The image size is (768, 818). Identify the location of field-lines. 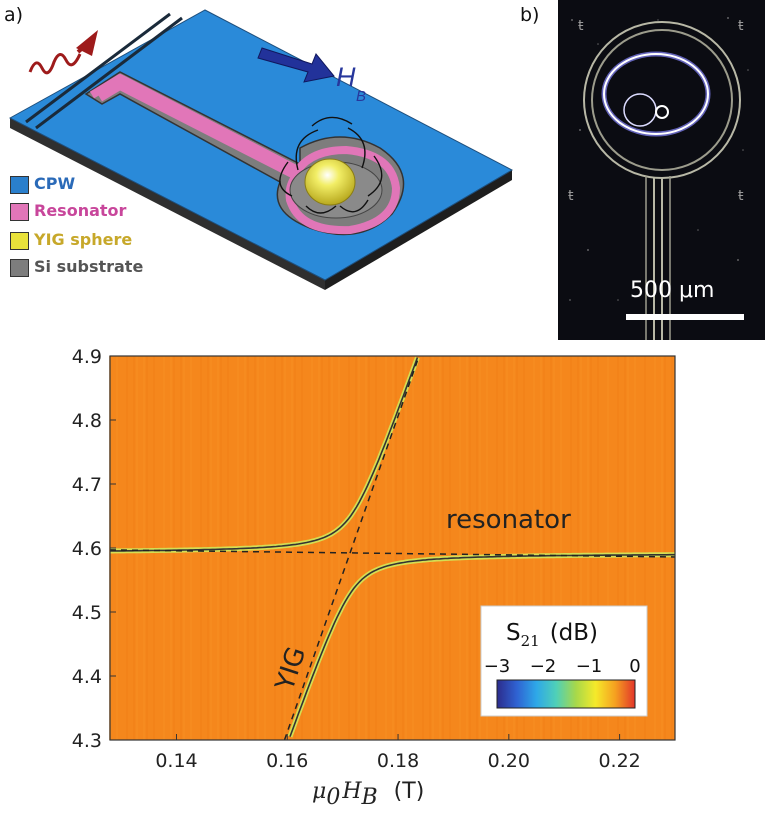
(331, 165).